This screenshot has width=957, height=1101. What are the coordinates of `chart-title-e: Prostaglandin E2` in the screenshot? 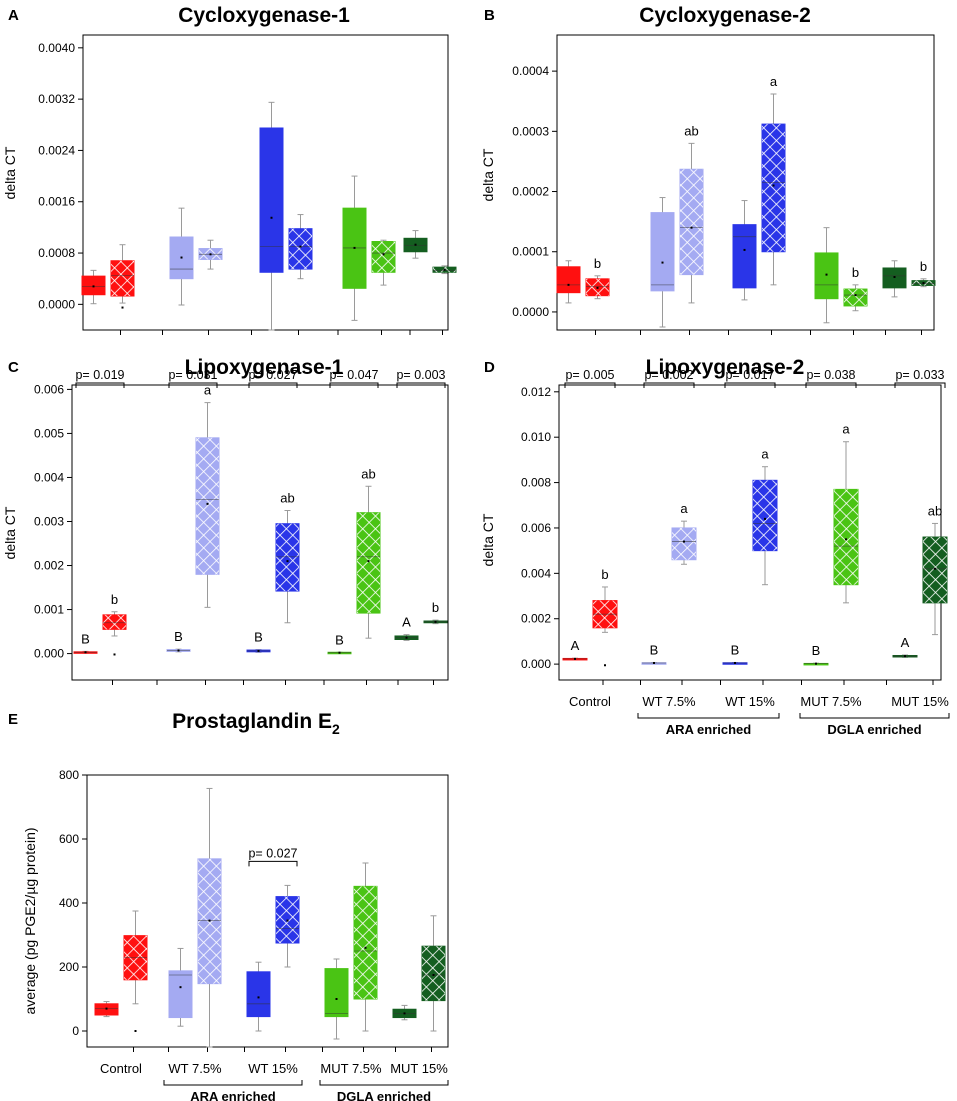 It's located at (256, 723).